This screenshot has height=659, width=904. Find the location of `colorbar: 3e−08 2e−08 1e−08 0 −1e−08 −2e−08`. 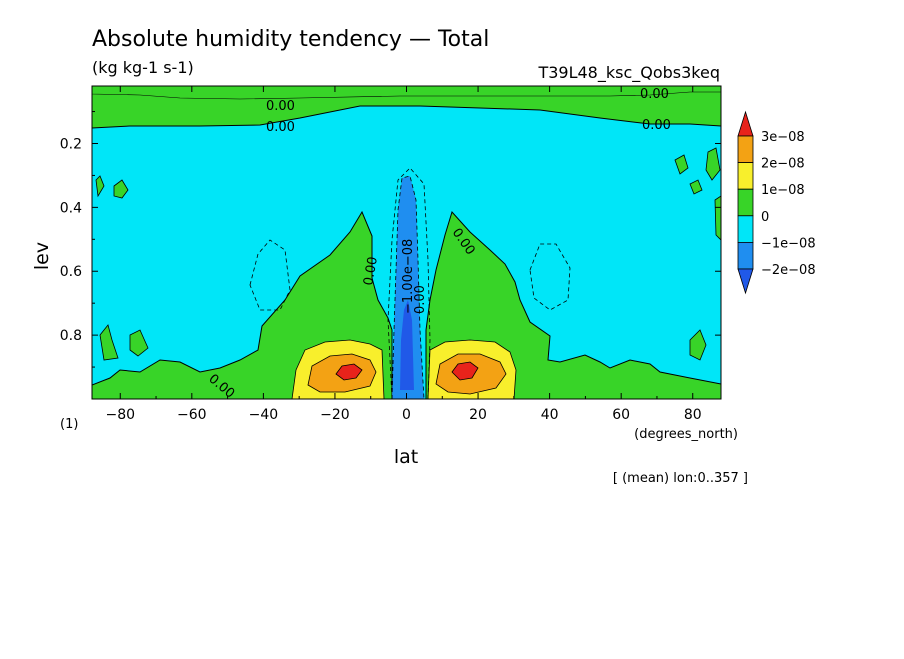

colorbar: 3e−08 2e−08 1e−08 0 −1e−08 −2e−08 is located at coordinates (776, 202).